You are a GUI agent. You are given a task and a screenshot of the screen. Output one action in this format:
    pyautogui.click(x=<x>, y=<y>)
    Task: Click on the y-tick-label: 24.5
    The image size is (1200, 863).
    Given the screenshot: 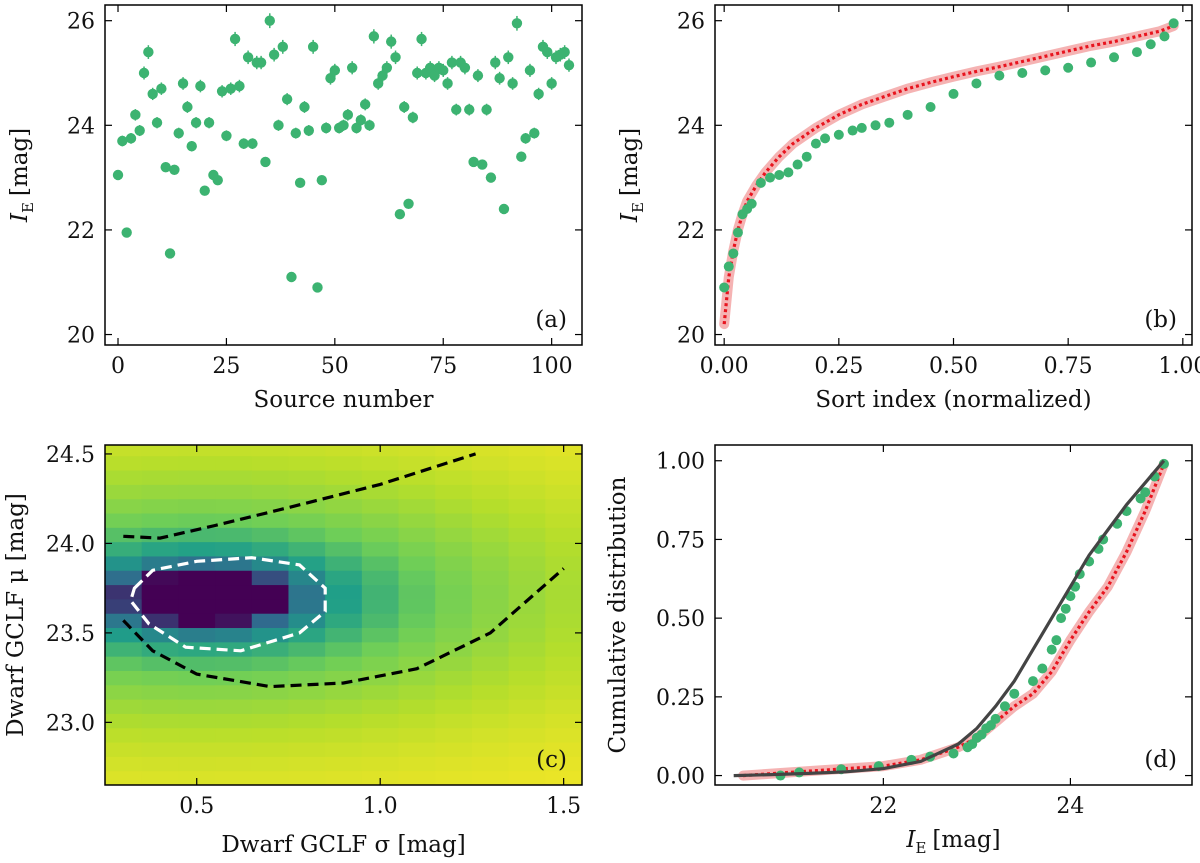 What is the action you would take?
    pyautogui.click(x=70, y=455)
    